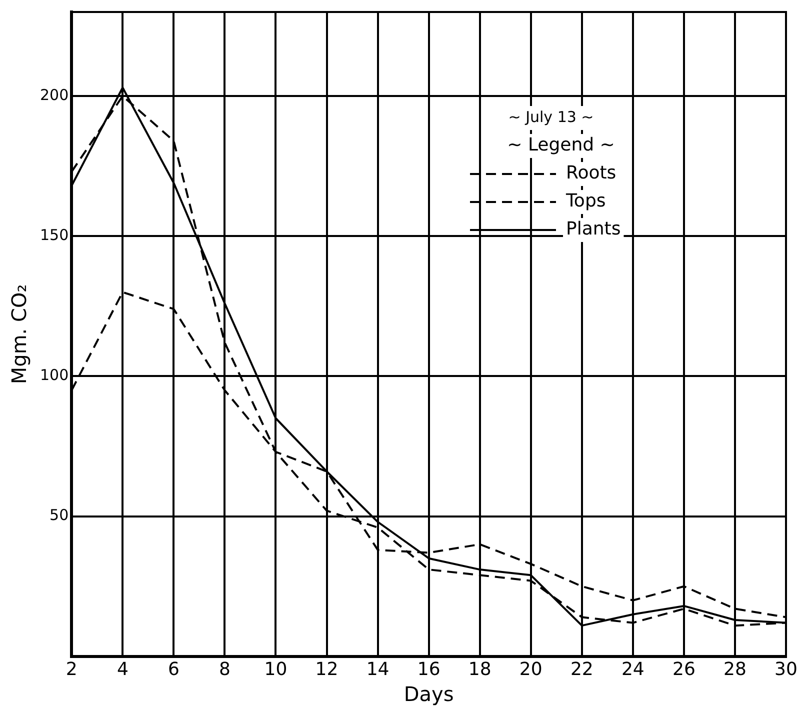 This screenshot has height=713, width=801. Describe the element at coordinates (54, 95) in the screenshot. I see `y-tick-label: 200` at that location.